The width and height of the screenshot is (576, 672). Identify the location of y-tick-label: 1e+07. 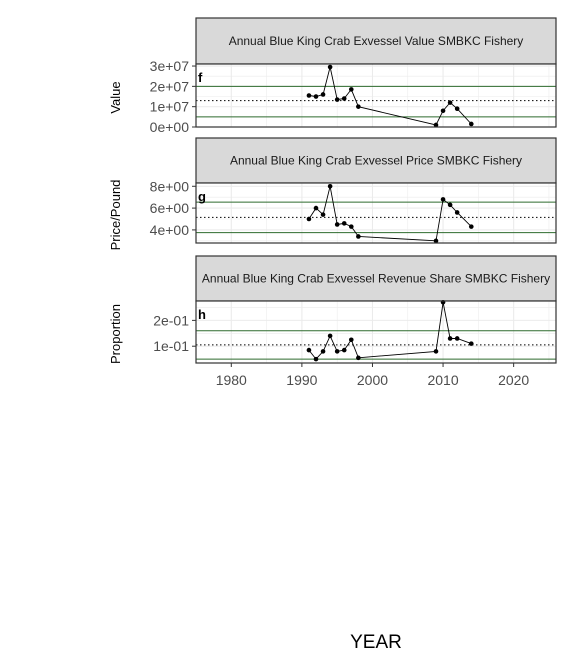
(170, 107).